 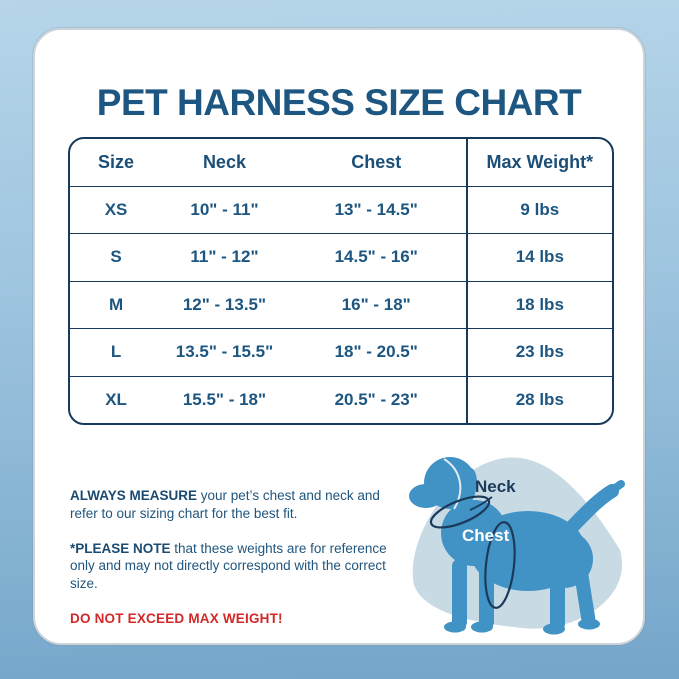 What do you see at coordinates (500, 565) in the screenshot?
I see `chest-measure-ring` at bounding box center [500, 565].